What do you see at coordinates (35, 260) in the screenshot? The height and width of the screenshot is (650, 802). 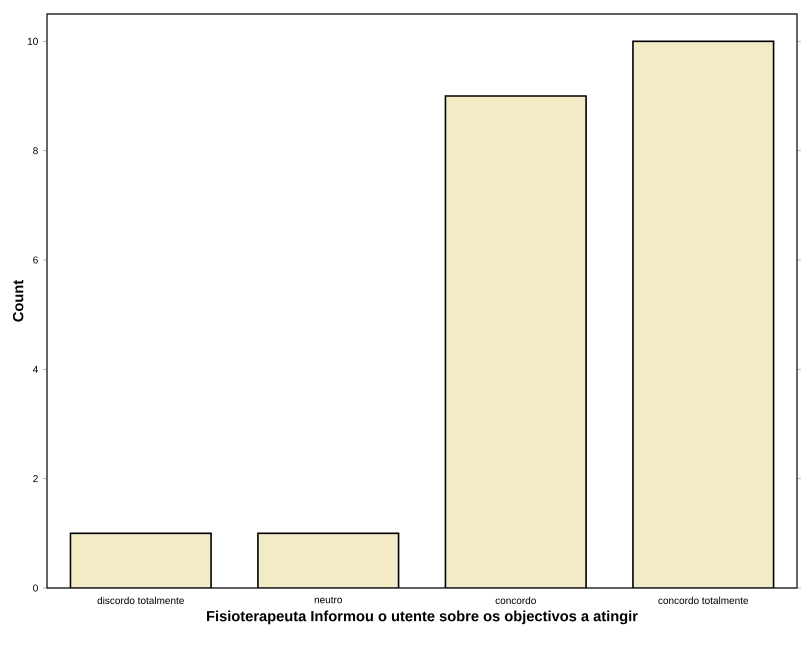 I see `y-tick-label: 6` at bounding box center [35, 260].